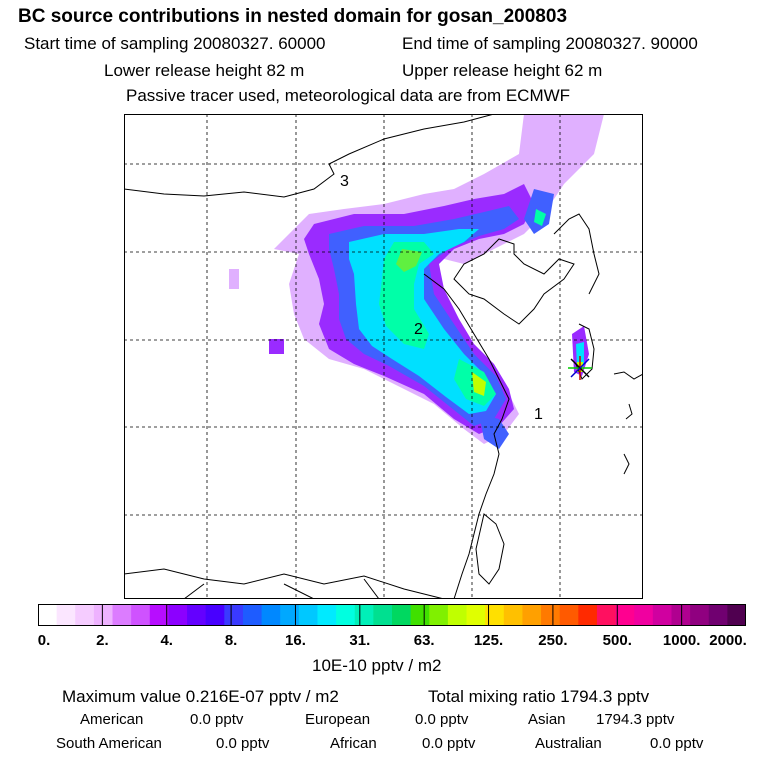 The image size is (768, 768). Describe the element at coordinates (418, 329) in the screenshot. I see `region-label-2: 2` at that location.